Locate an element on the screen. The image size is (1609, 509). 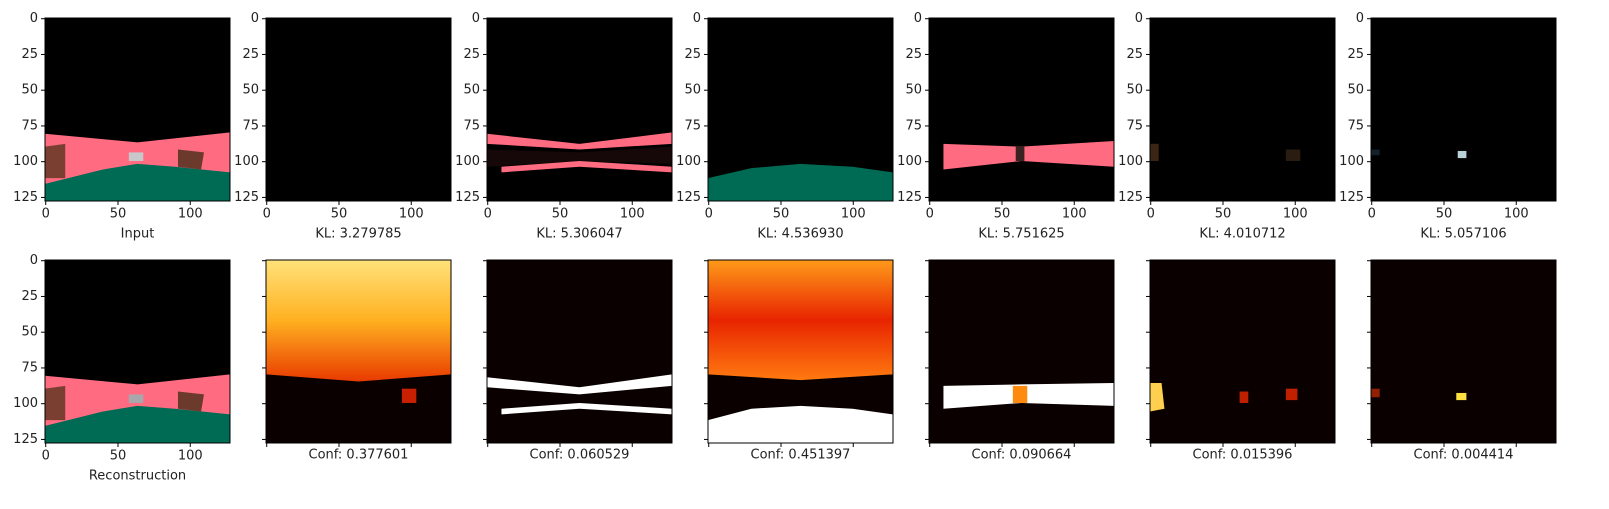
panel-caption: Conf: 0.451397 is located at coordinates (801, 455).